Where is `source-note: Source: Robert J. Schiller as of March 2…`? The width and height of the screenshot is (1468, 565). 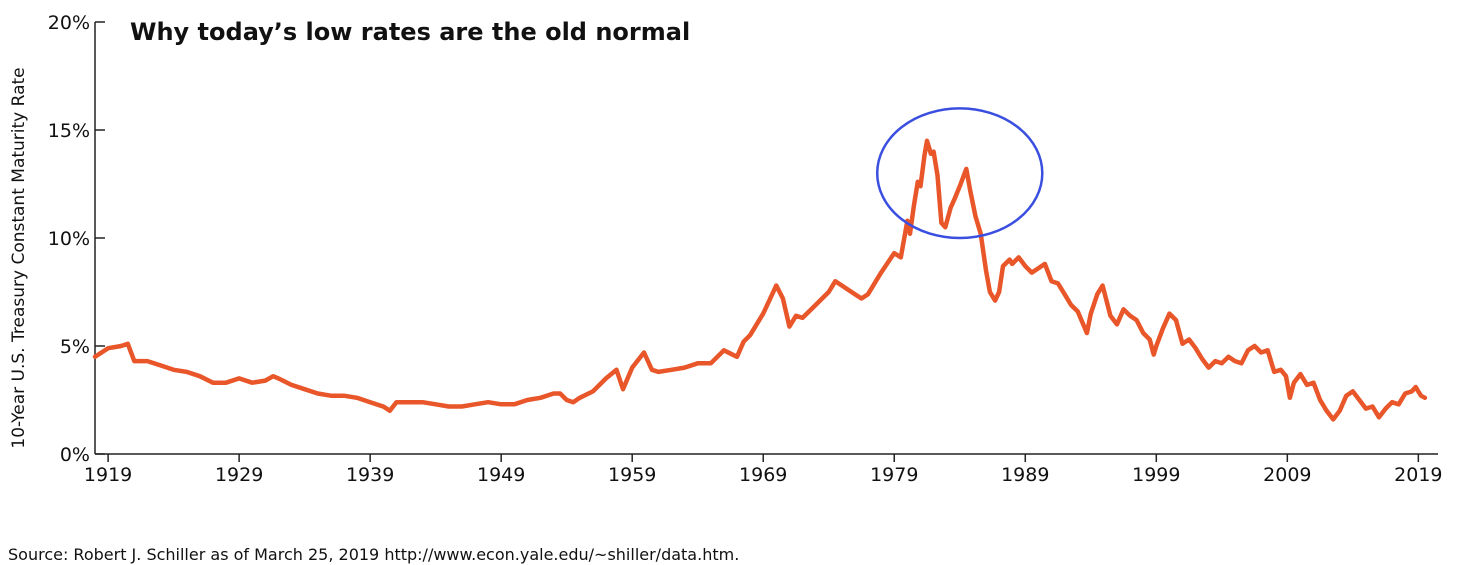 source-note: Source: Robert J. Schiller as of March 2… is located at coordinates (374, 554).